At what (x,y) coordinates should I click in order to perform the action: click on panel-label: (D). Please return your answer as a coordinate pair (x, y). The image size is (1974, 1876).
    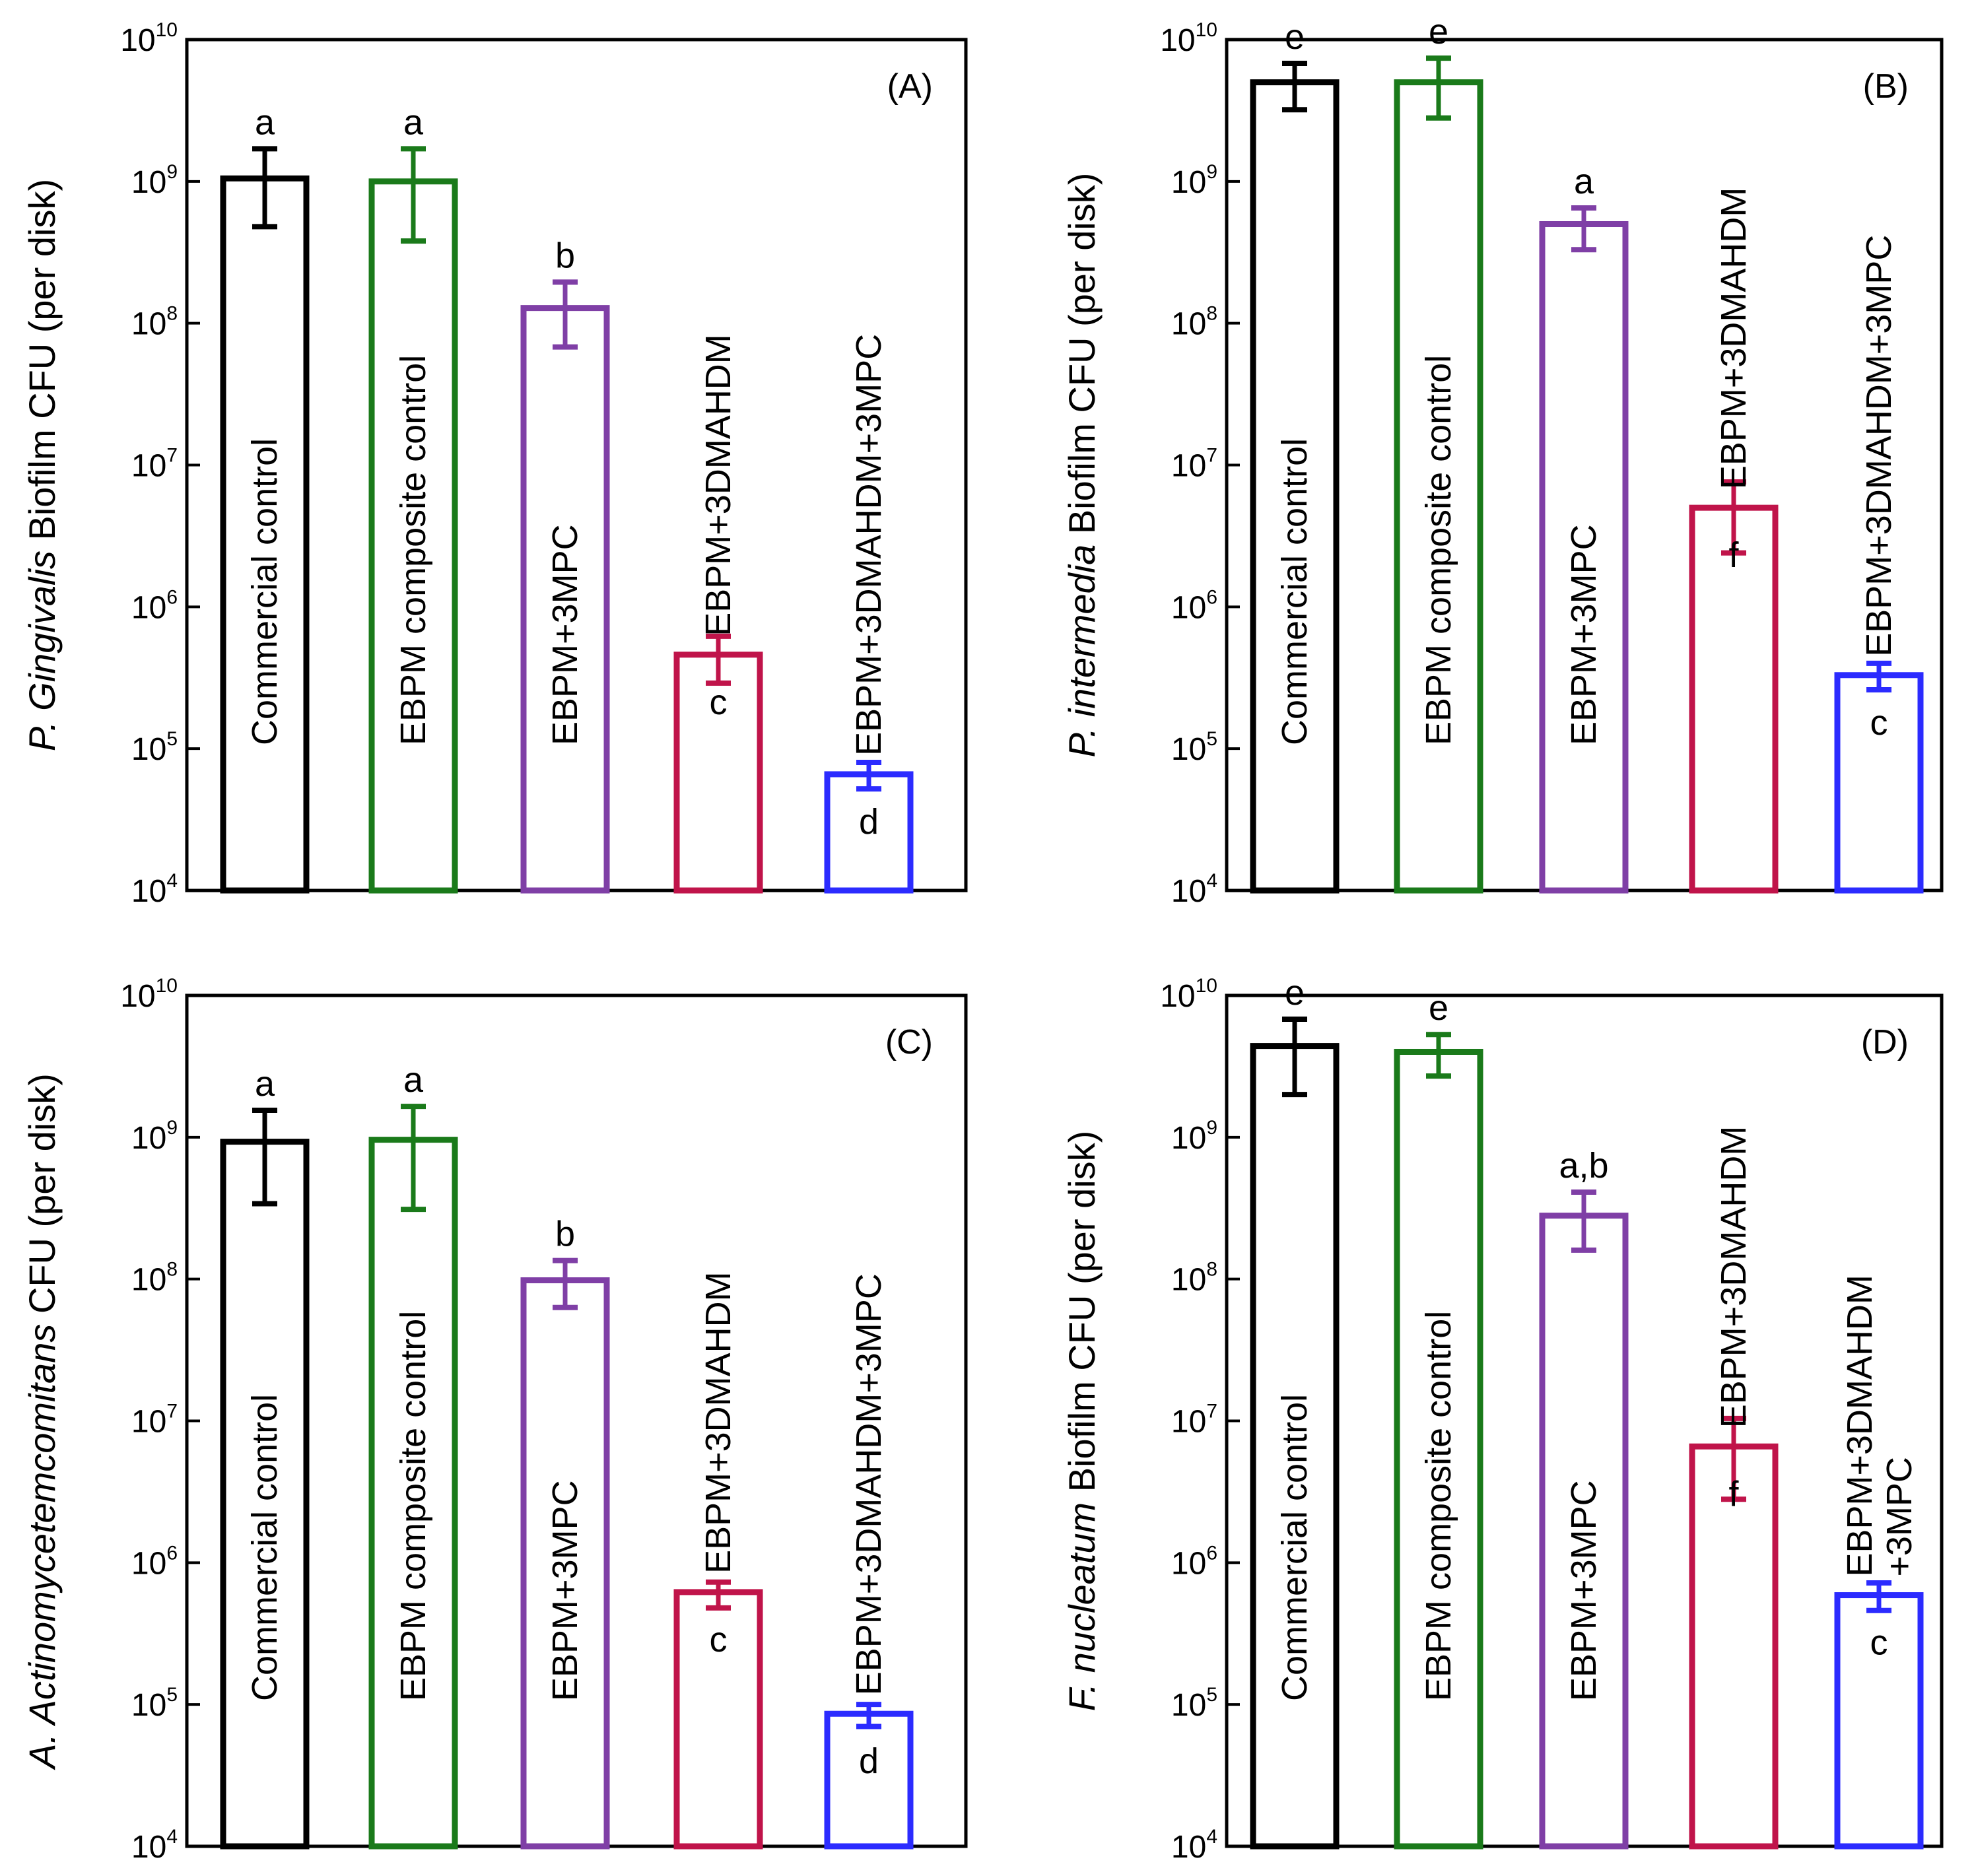
    Looking at the image, I should click on (1885, 1042).